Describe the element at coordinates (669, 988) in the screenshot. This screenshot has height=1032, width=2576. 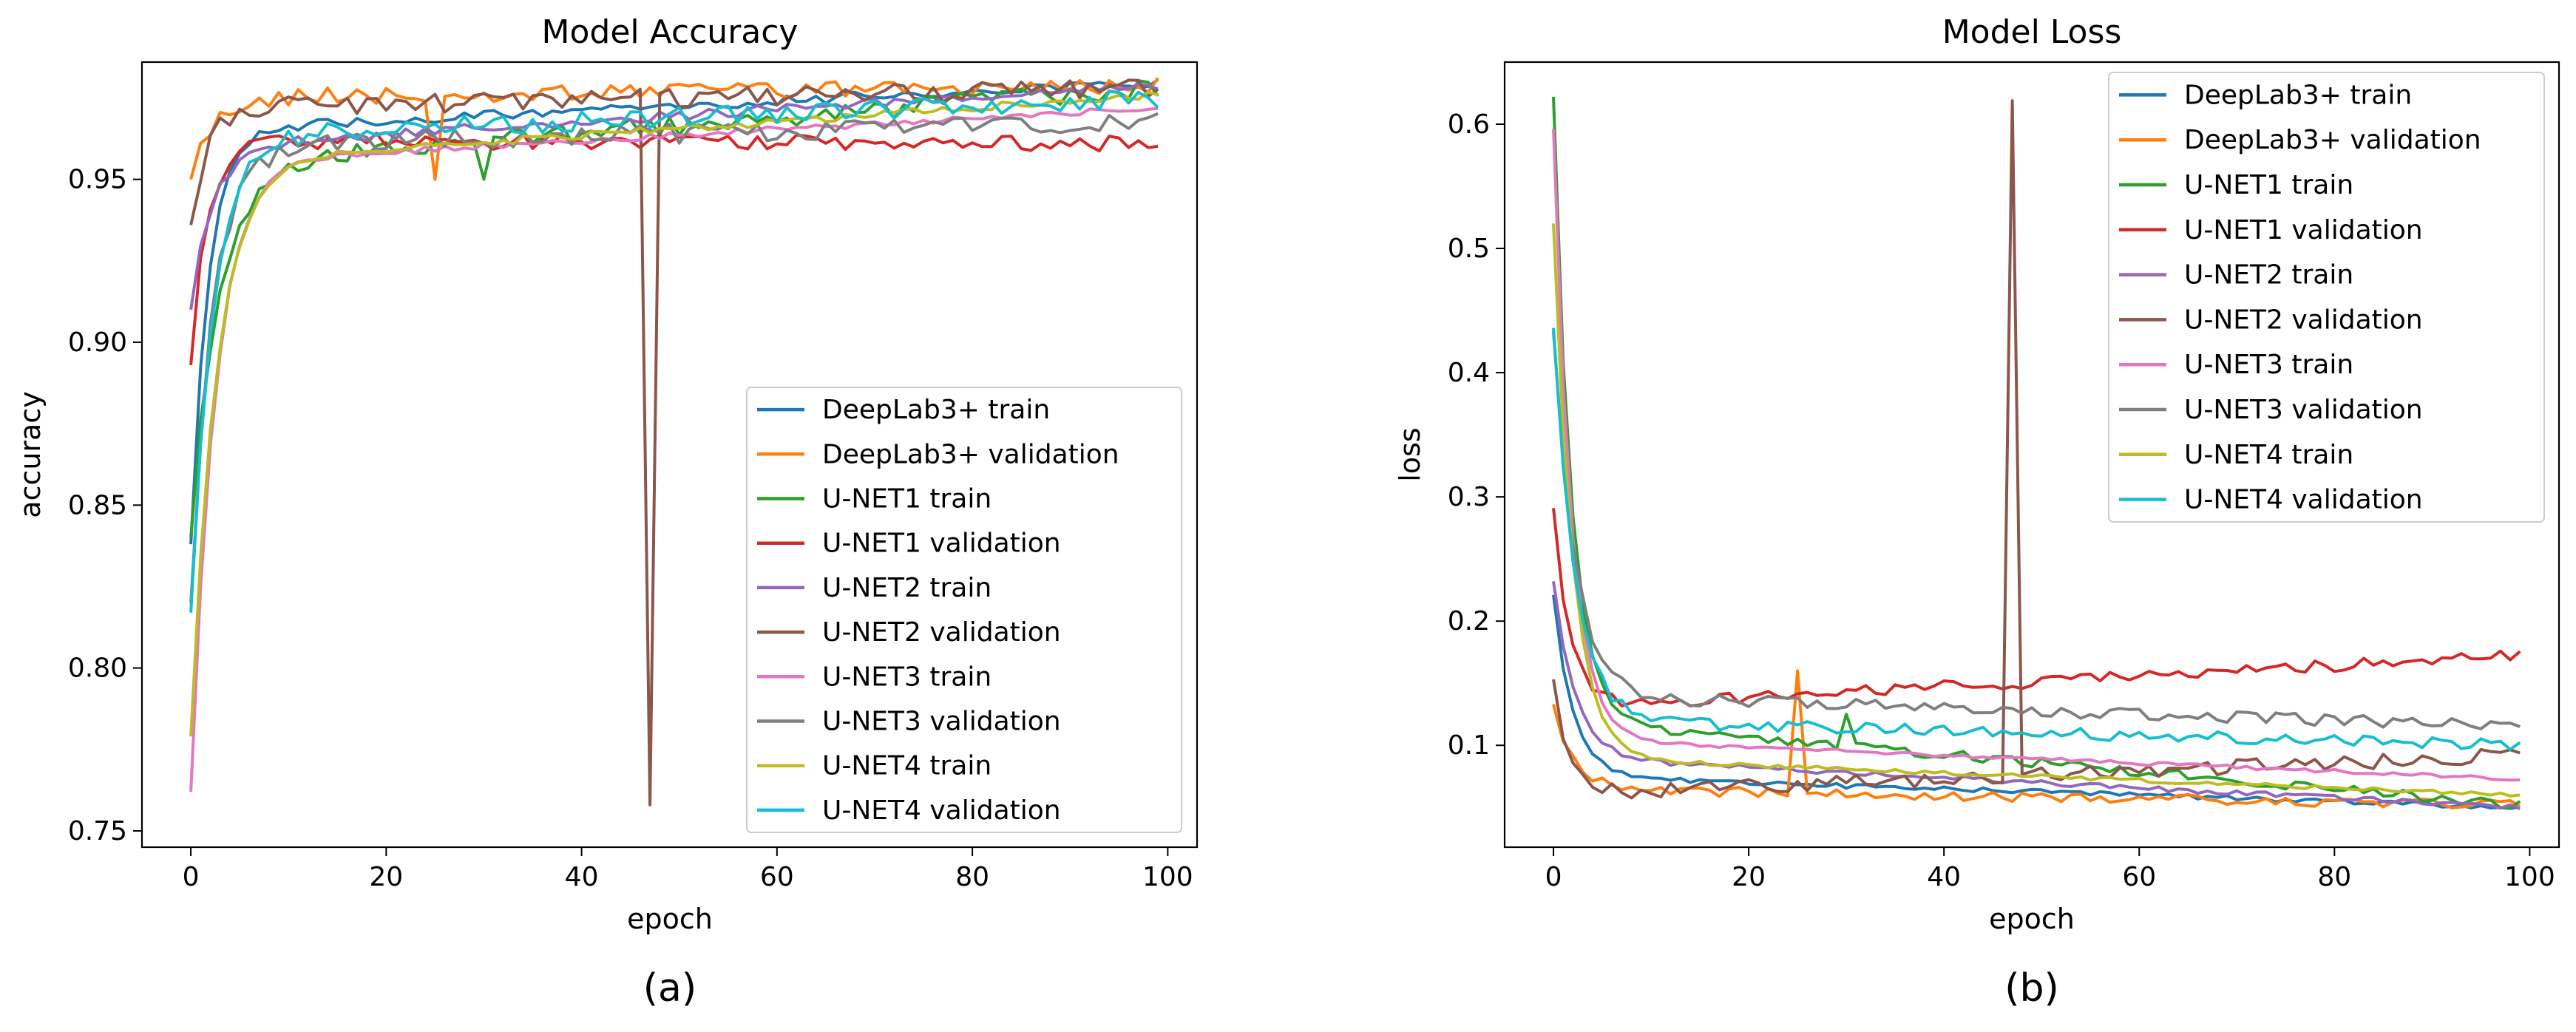
I see `panel-label: (a)` at that location.